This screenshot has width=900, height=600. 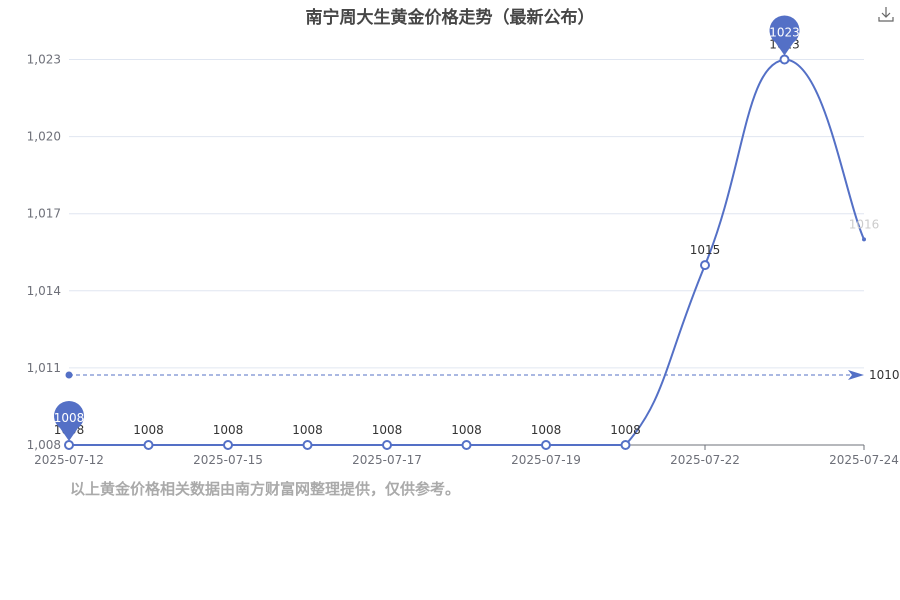 What do you see at coordinates (265, 489) in the screenshot?
I see `footnote: 以上黄金价格相关数据由南方财富网整理提供，仅供参考。` at bounding box center [265, 489].